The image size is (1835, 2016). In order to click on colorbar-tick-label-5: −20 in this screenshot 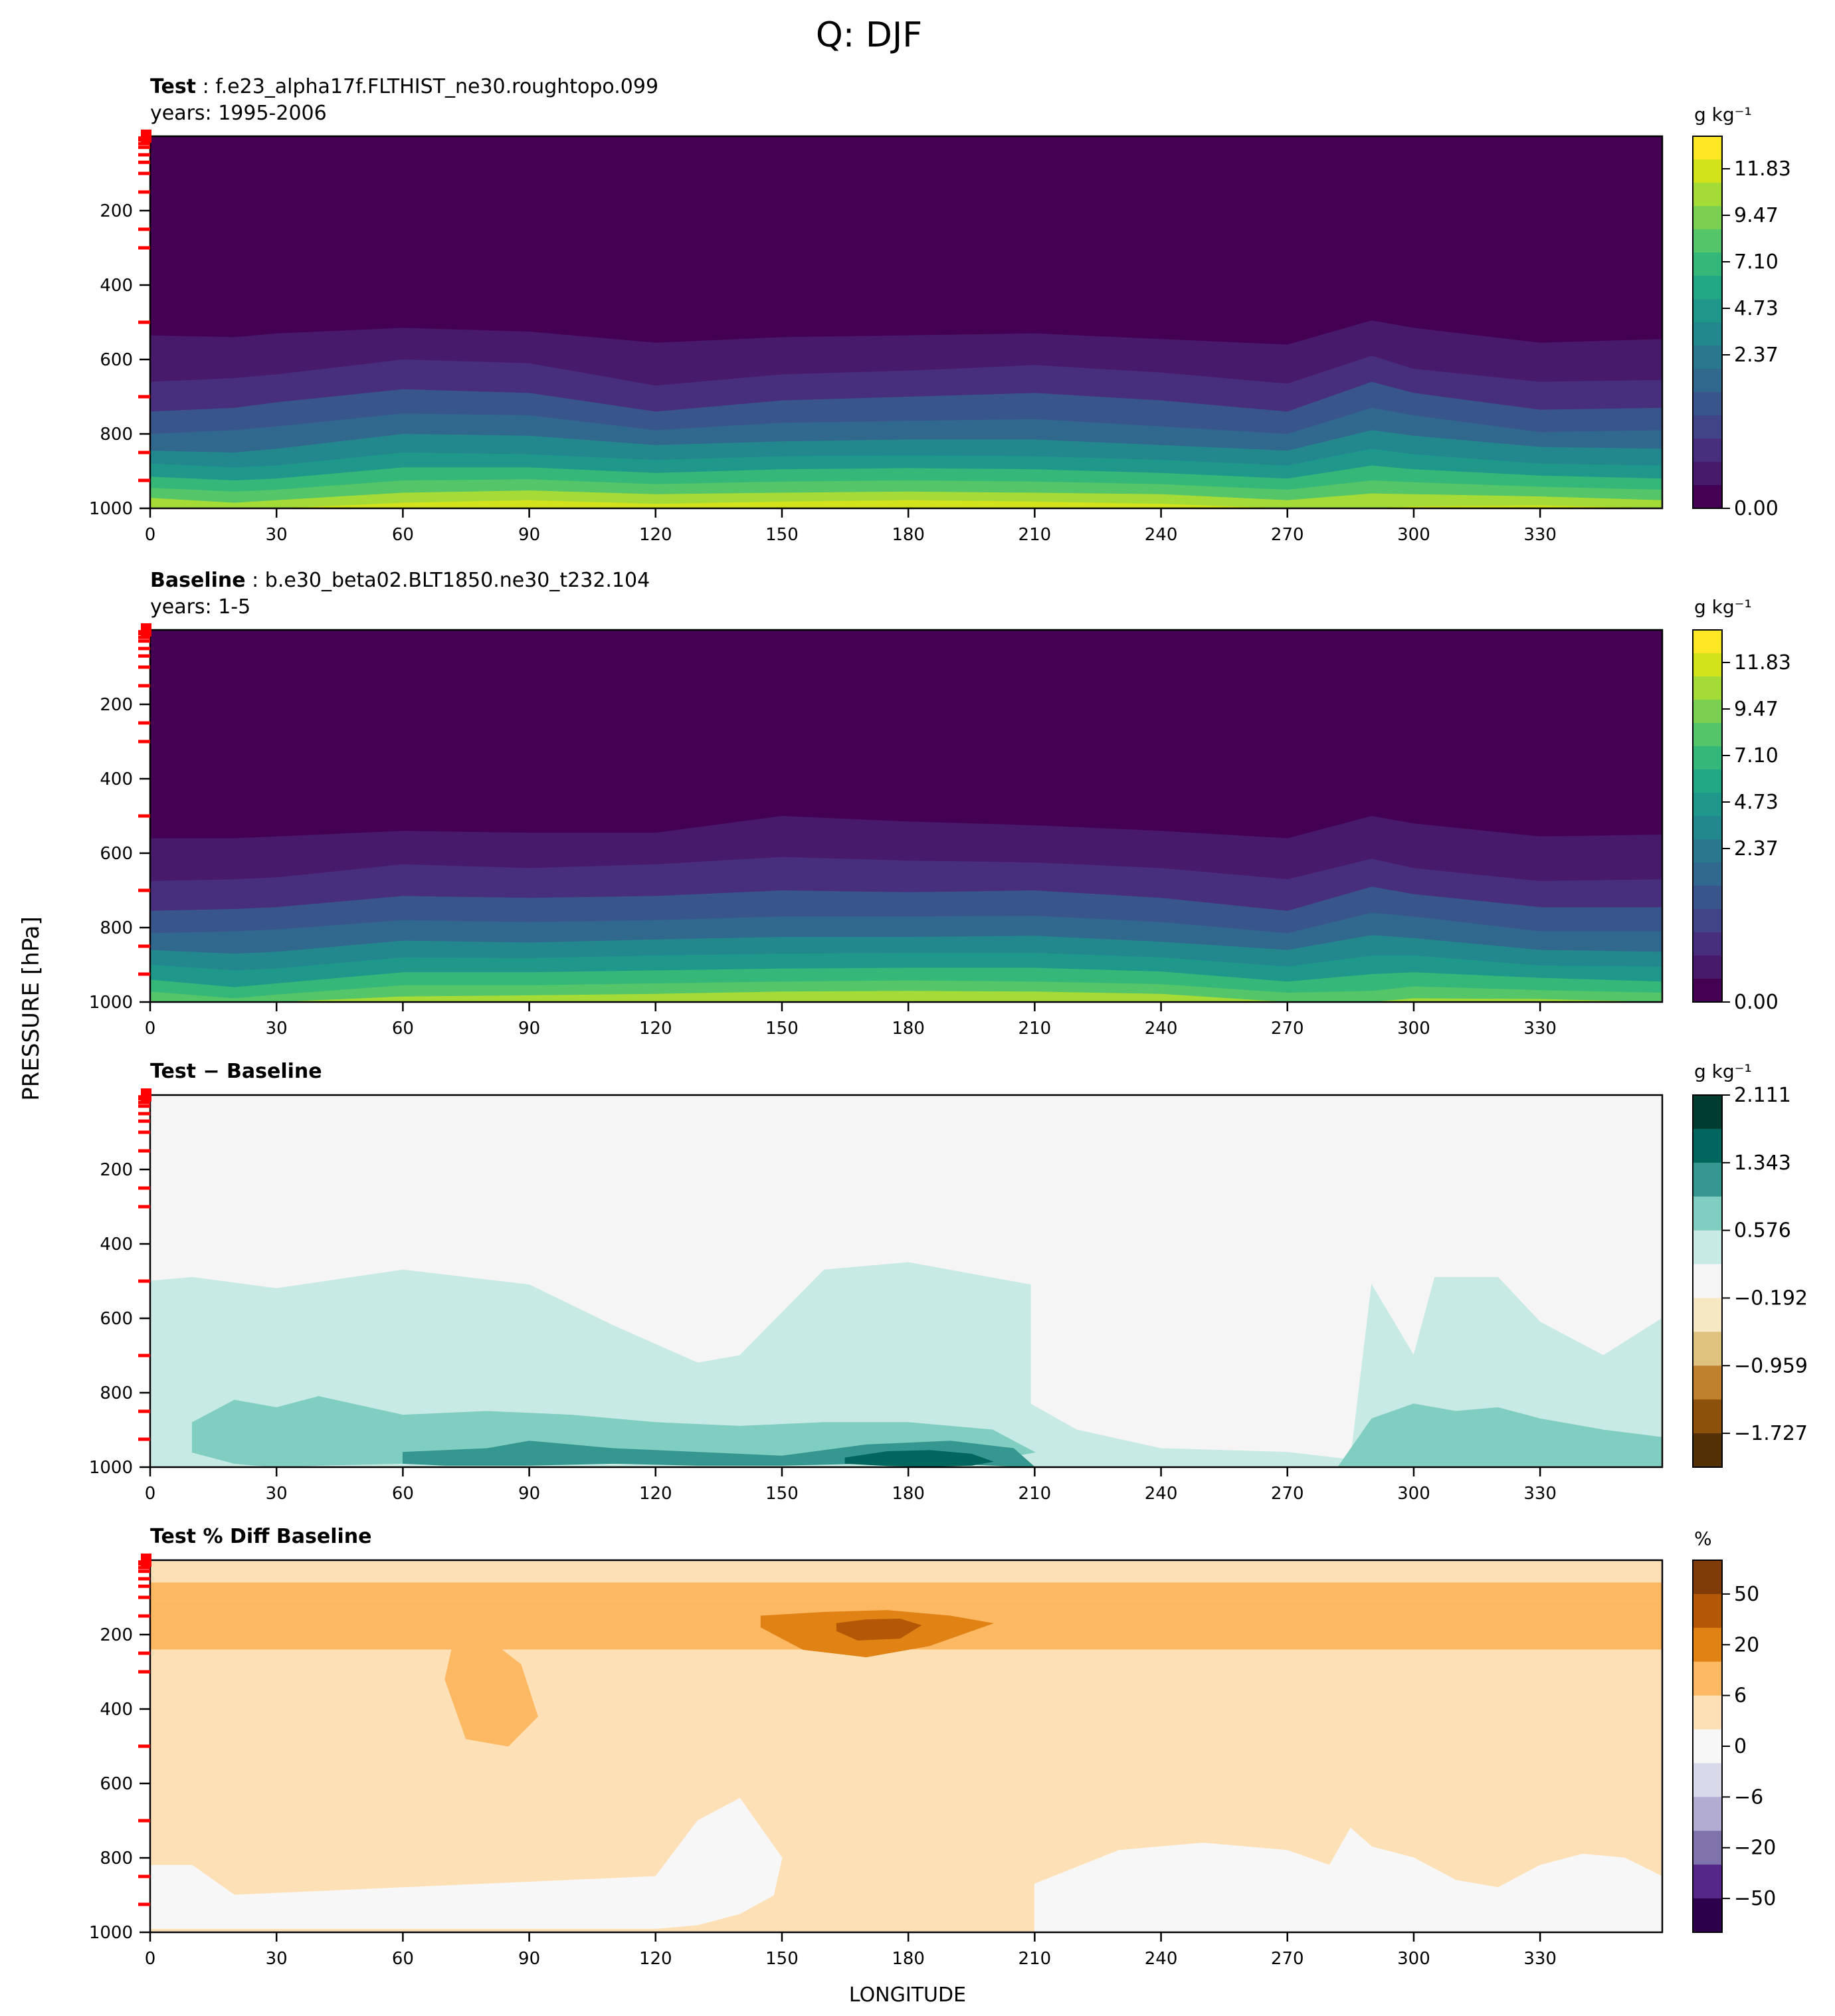, I will do `click(1755, 1848)`.